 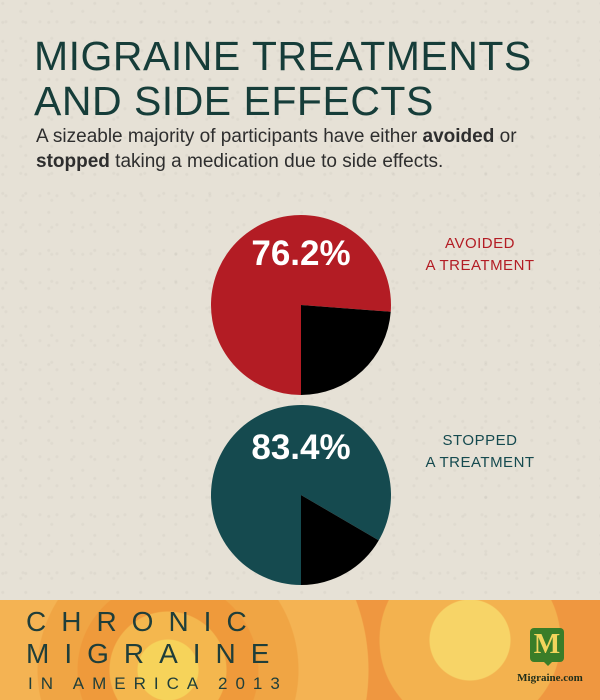 What do you see at coordinates (73, 161) in the screenshot?
I see `subtitle-bold-stopped: stopped` at bounding box center [73, 161].